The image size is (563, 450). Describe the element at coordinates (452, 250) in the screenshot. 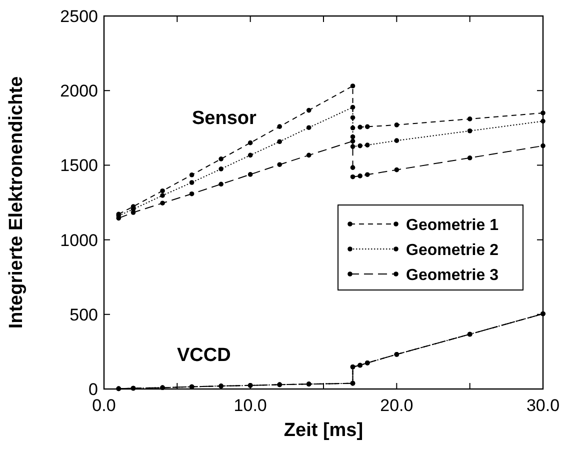

I see `legend-label: Geometrie 2` at that location.